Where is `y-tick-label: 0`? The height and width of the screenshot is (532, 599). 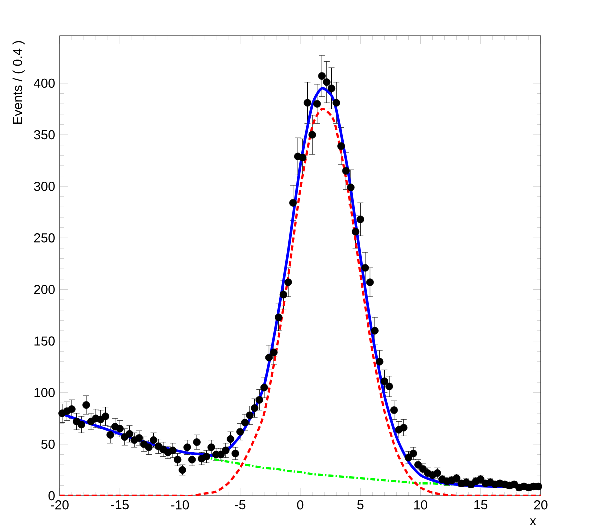 y-tick-label: 0 is located at coordinates (51, 496).